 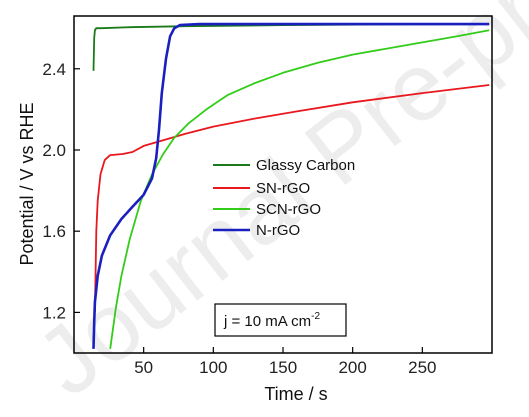 What do you see at coordinates (295, 394) in the screenshot?
I see `x-axis-label: Time / s` at bounding box center [295, 394].